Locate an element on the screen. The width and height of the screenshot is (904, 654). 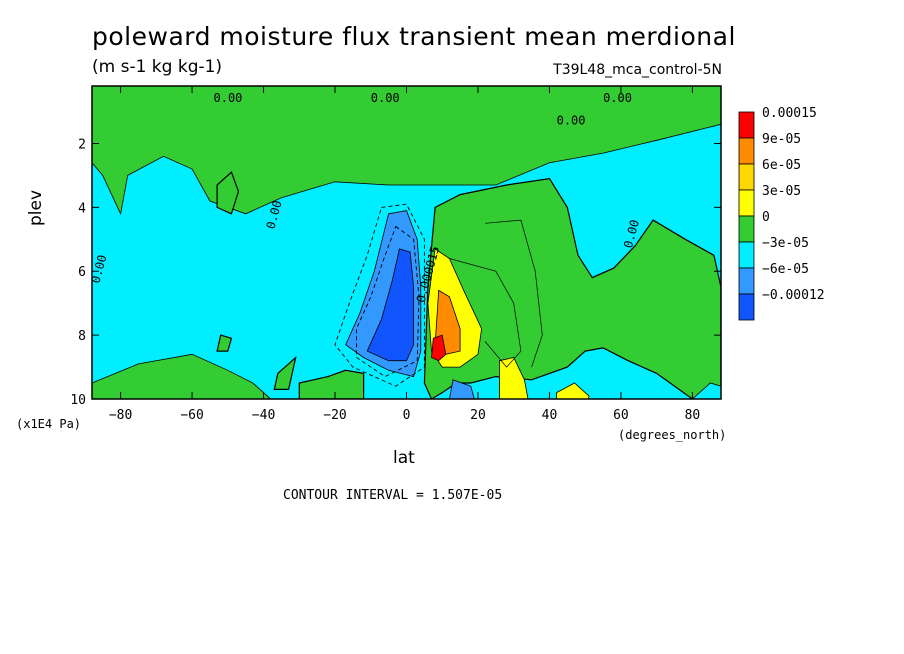
chart-units: (m s-1 kg kg-1) is located at coordinates (157, 67).